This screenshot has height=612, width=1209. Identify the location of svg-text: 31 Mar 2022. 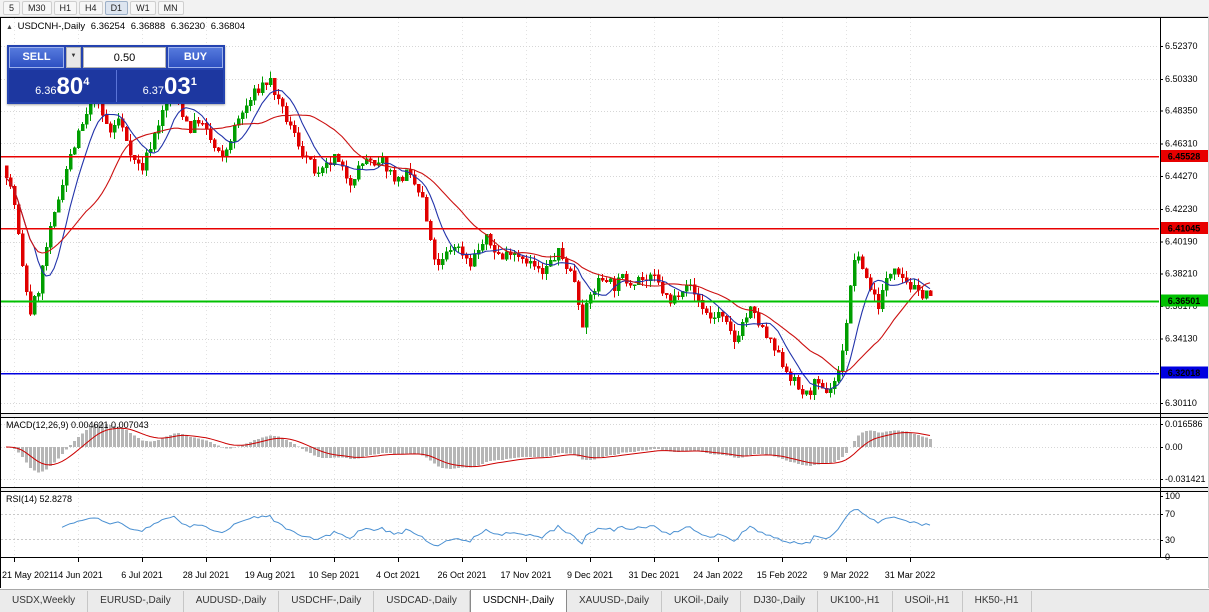
(910, 575).